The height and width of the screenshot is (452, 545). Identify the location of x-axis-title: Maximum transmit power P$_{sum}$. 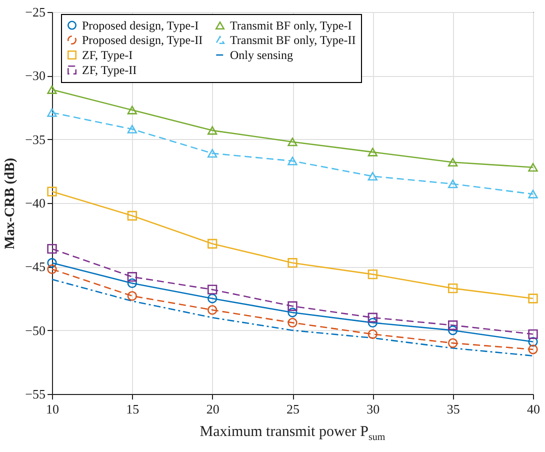
(292, 433).